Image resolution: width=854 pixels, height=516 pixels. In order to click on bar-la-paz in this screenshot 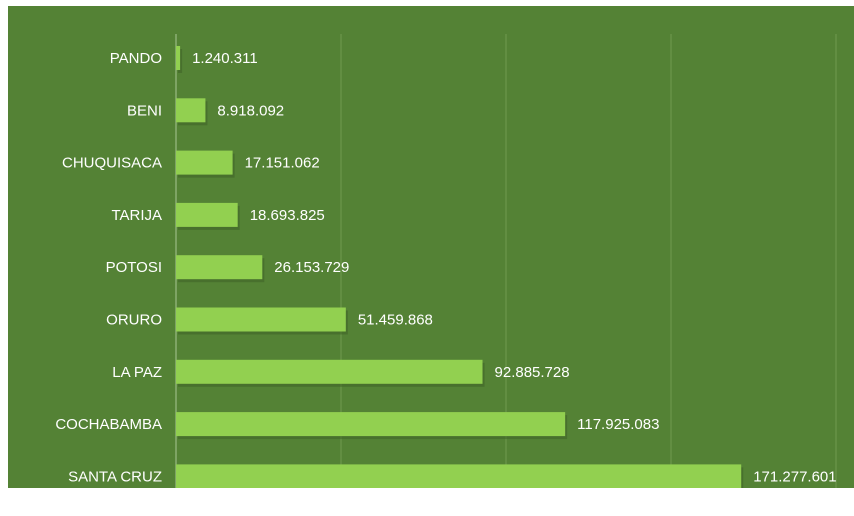, I will do `click(329, 371)`.